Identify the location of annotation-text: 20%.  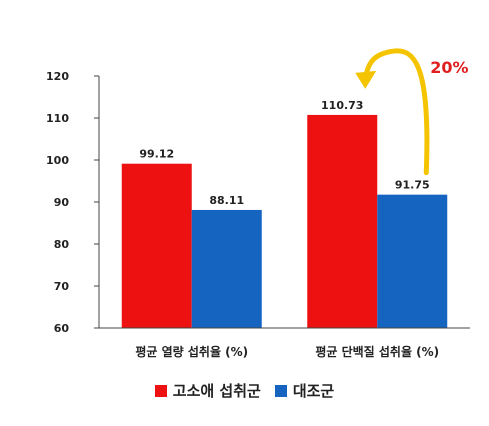
(449, 67).